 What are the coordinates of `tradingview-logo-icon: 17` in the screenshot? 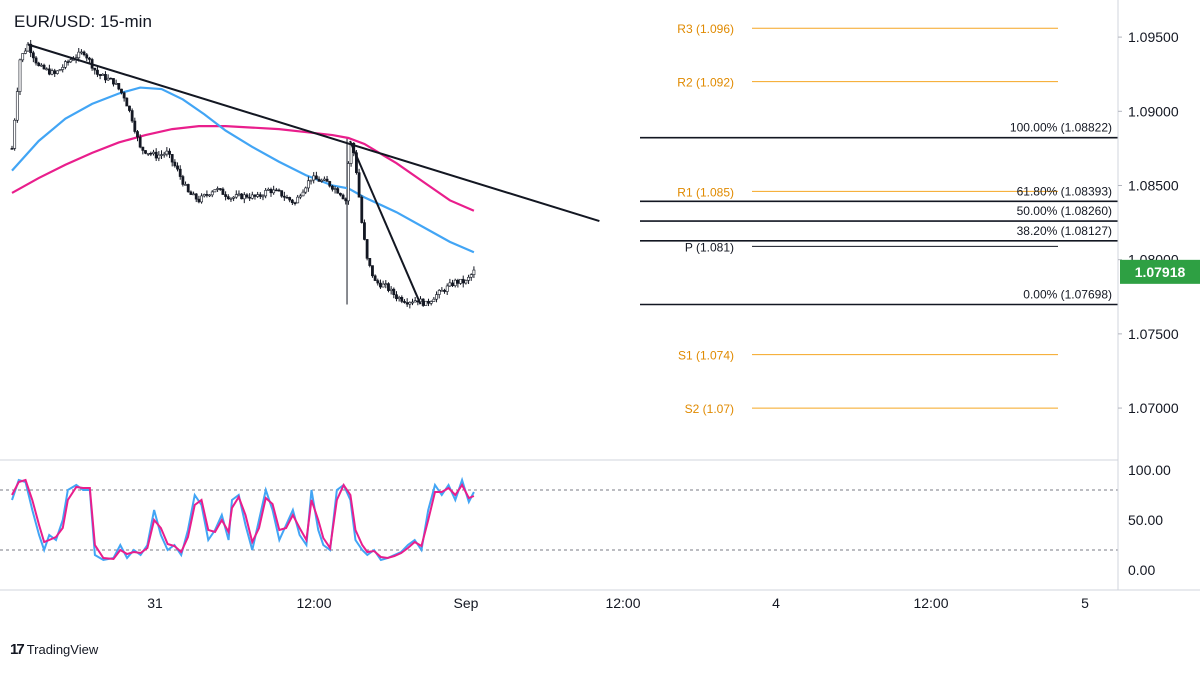 It's located at (17, 649).